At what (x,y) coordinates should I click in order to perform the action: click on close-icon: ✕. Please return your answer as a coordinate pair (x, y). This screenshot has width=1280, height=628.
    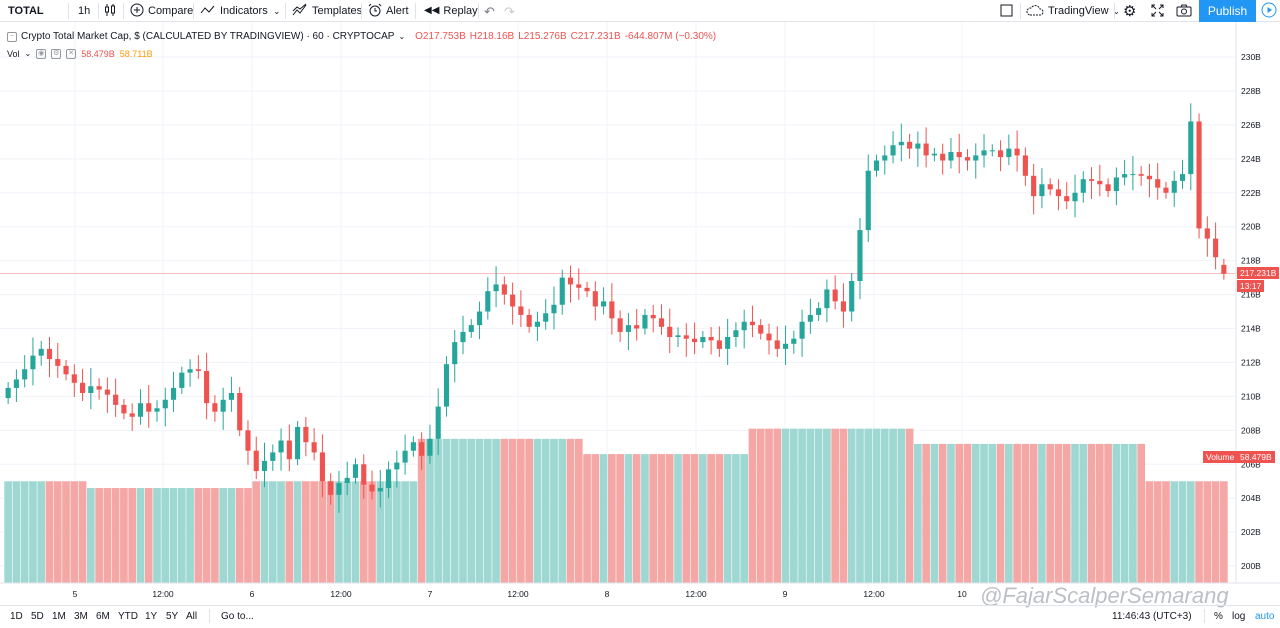
    Looking at the image, I should click on (71, 54).